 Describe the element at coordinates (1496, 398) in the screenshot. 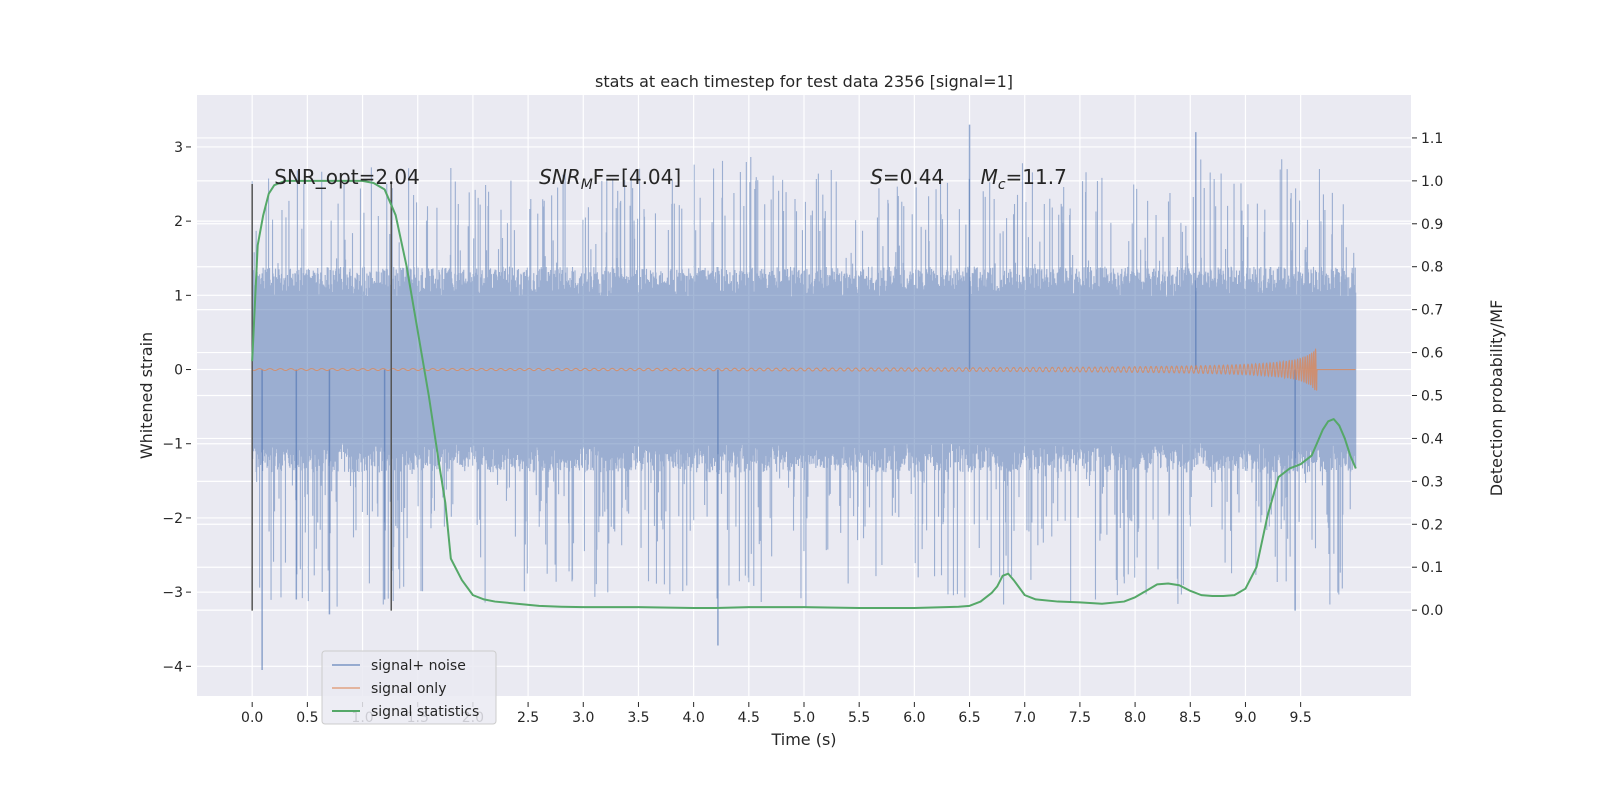

I see `y-axis-label-right: Detection probability/MF` at that location.